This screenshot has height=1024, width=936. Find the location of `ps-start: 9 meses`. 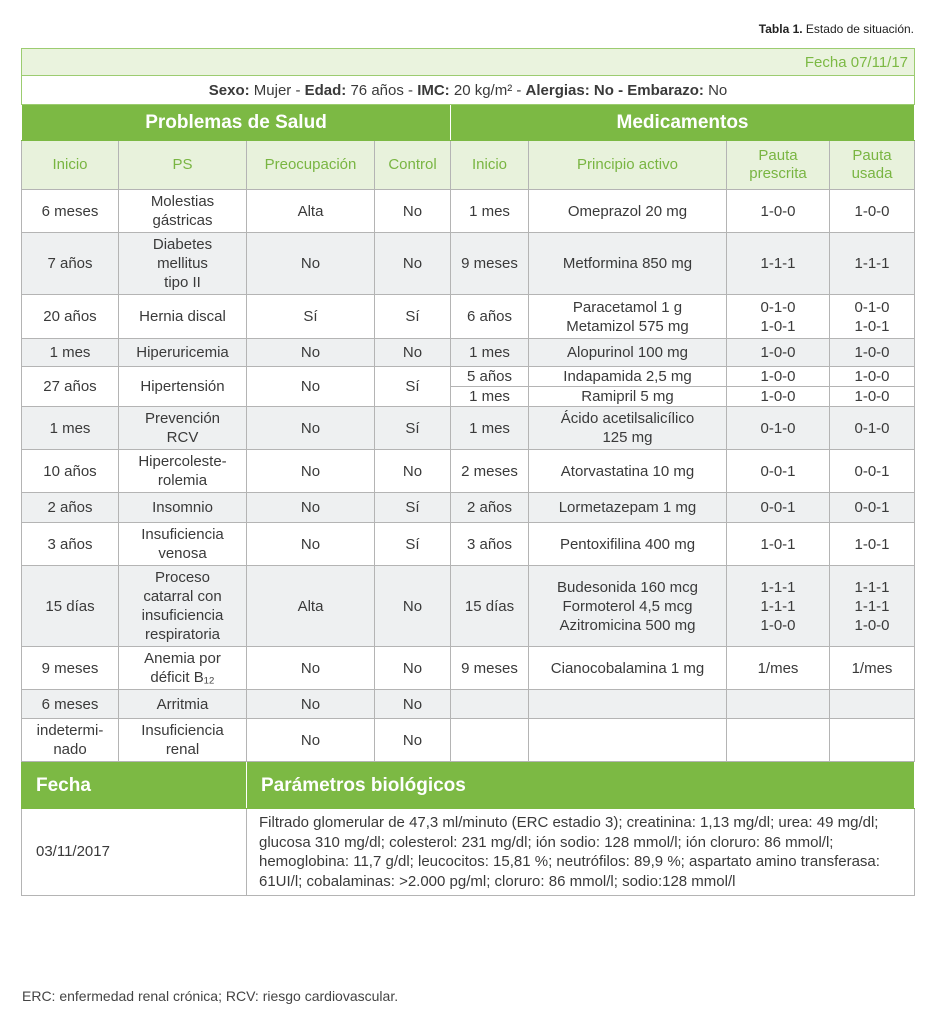

ps-start: 9 meses is located at coordinates (70, 668).